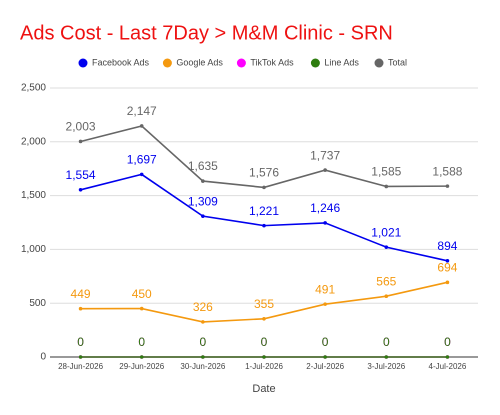 This screenshot has width=500, height=415. Describe the element at coordinates (33, 88) in the screenshot. I see `y-tick-label: 2,500` at that location.